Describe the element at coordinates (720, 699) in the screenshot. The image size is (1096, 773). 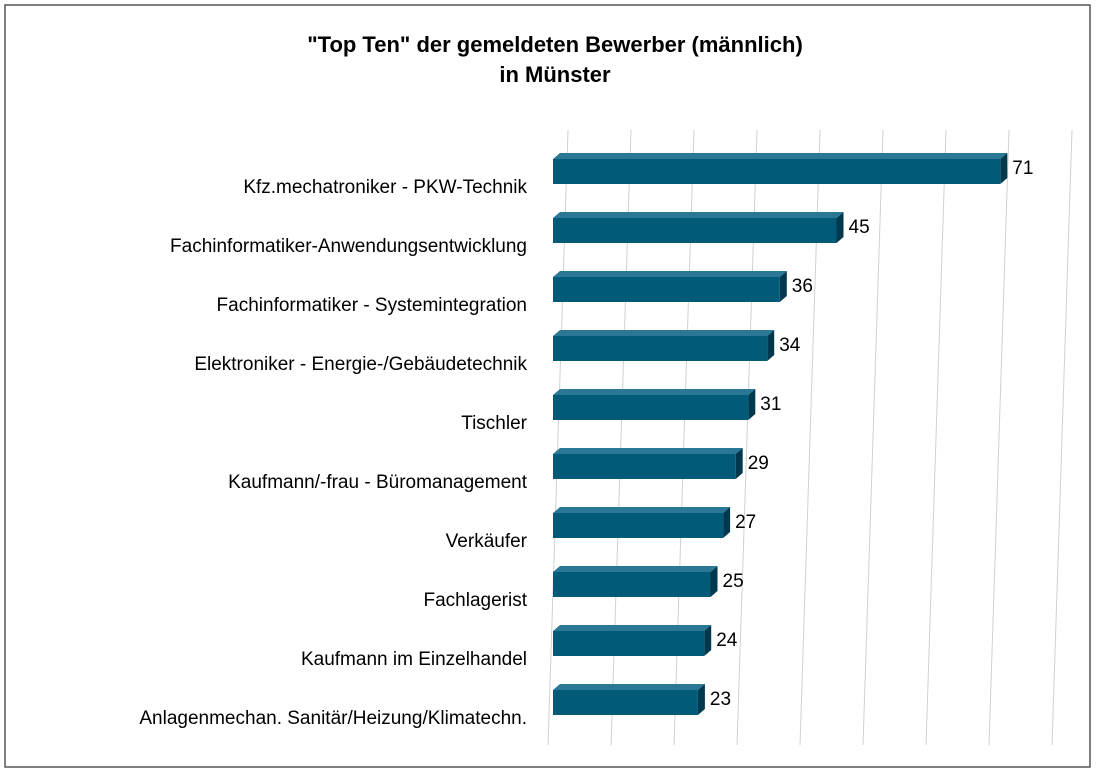
I see `data-label: 23` at that location.